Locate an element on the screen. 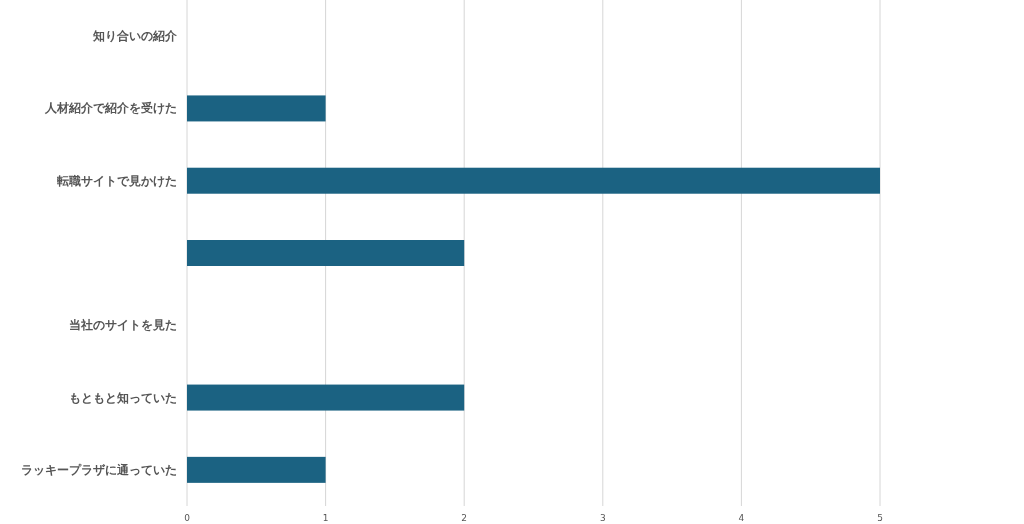 The width and height of the screenshot is (1024, 524). x-tick-label: 5 is located at coordinates (880, 518).